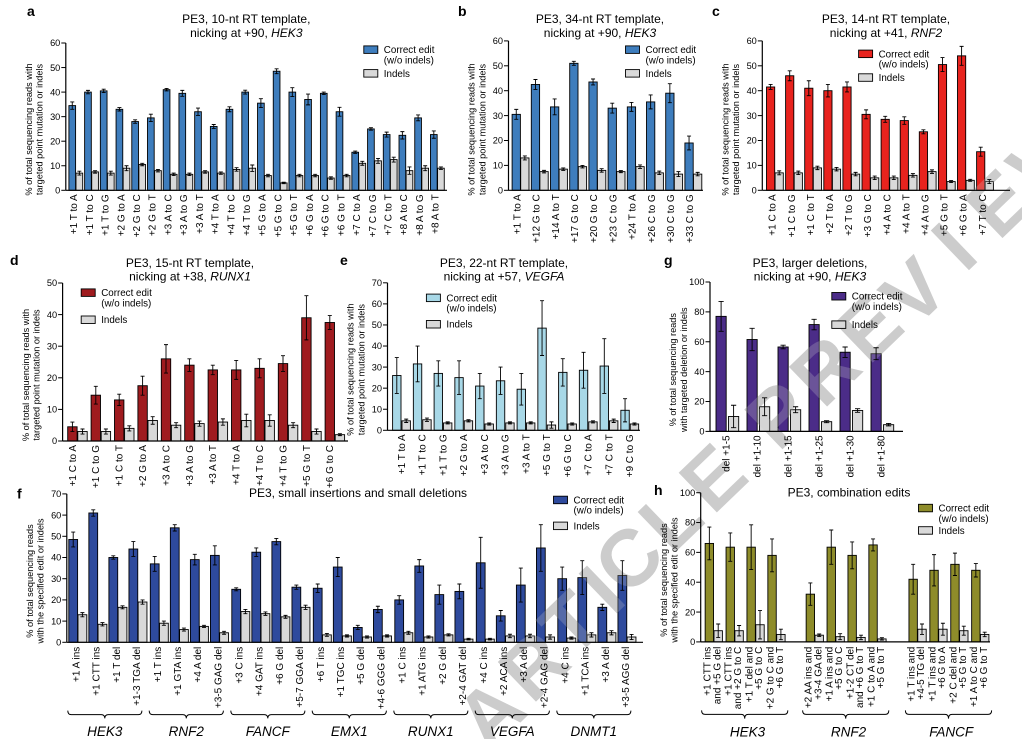 The height and width of the screenshot is (739, 1022). What do you see at coordinates (41, 581) in the screenshot?
I see `svg-text:with the specified edit or ind: with the specified edit or indels` at bounding box center [41, 581].